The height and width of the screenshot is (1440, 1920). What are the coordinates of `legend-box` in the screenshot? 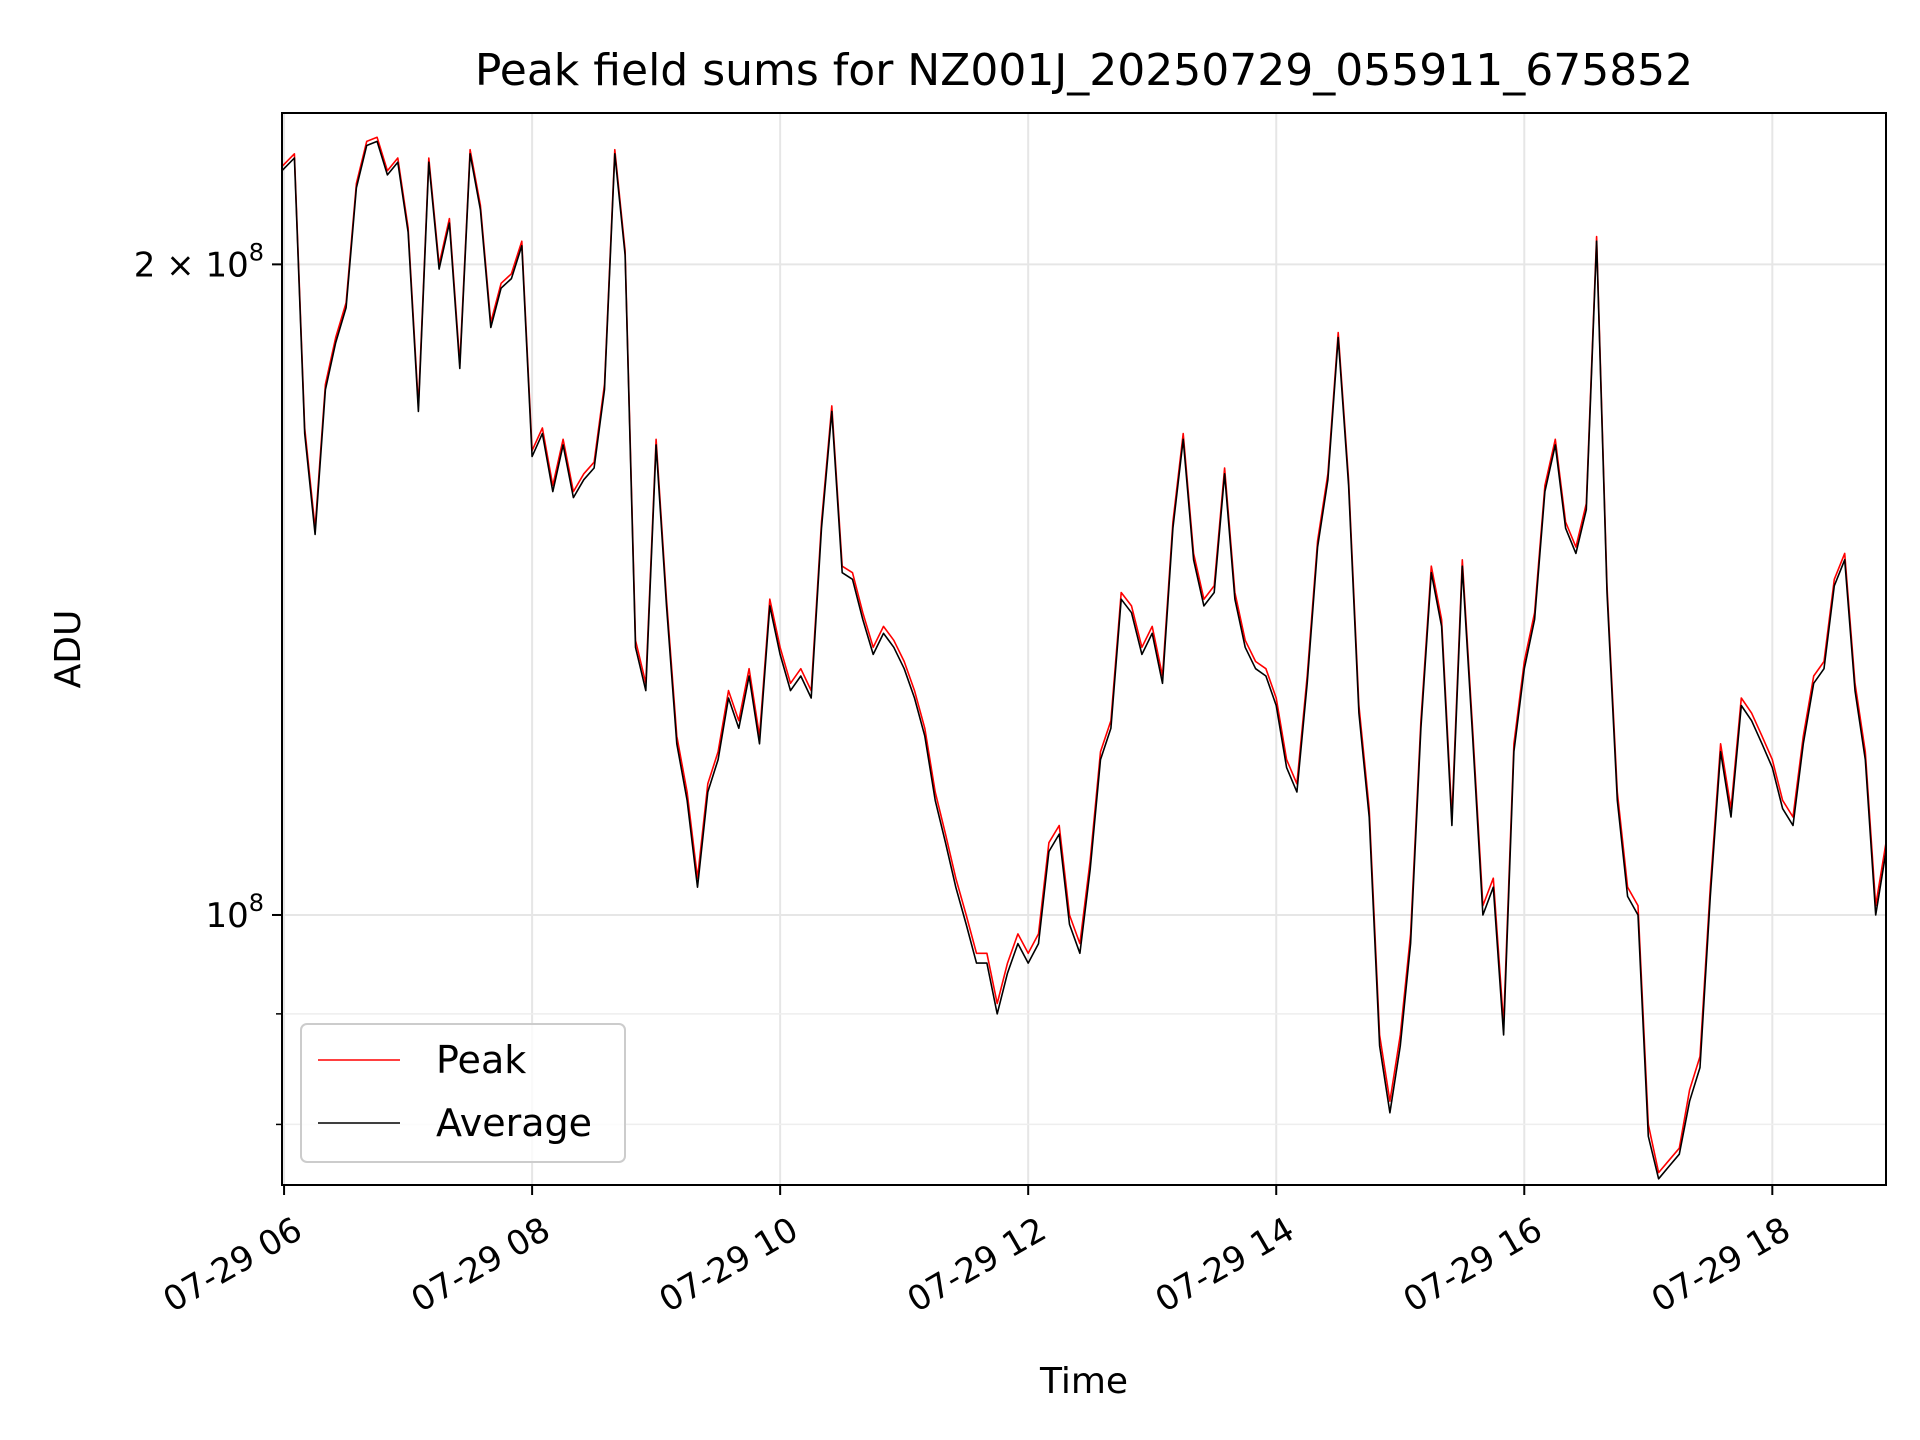 It's located at (463, 1093).